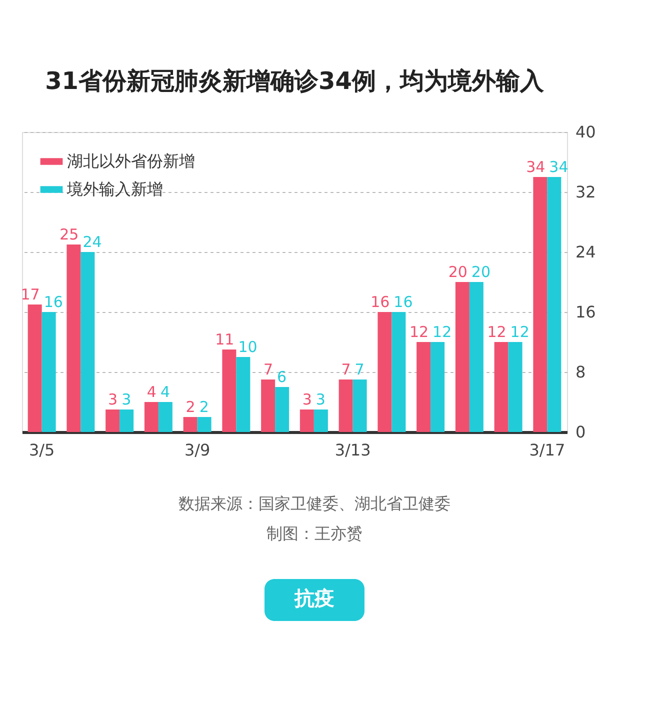 This screenshot has height=701, width=671. Describe the element at coordinates (547, 450) in the screenshot. I see `x-tick-label: 3/17` at that location.